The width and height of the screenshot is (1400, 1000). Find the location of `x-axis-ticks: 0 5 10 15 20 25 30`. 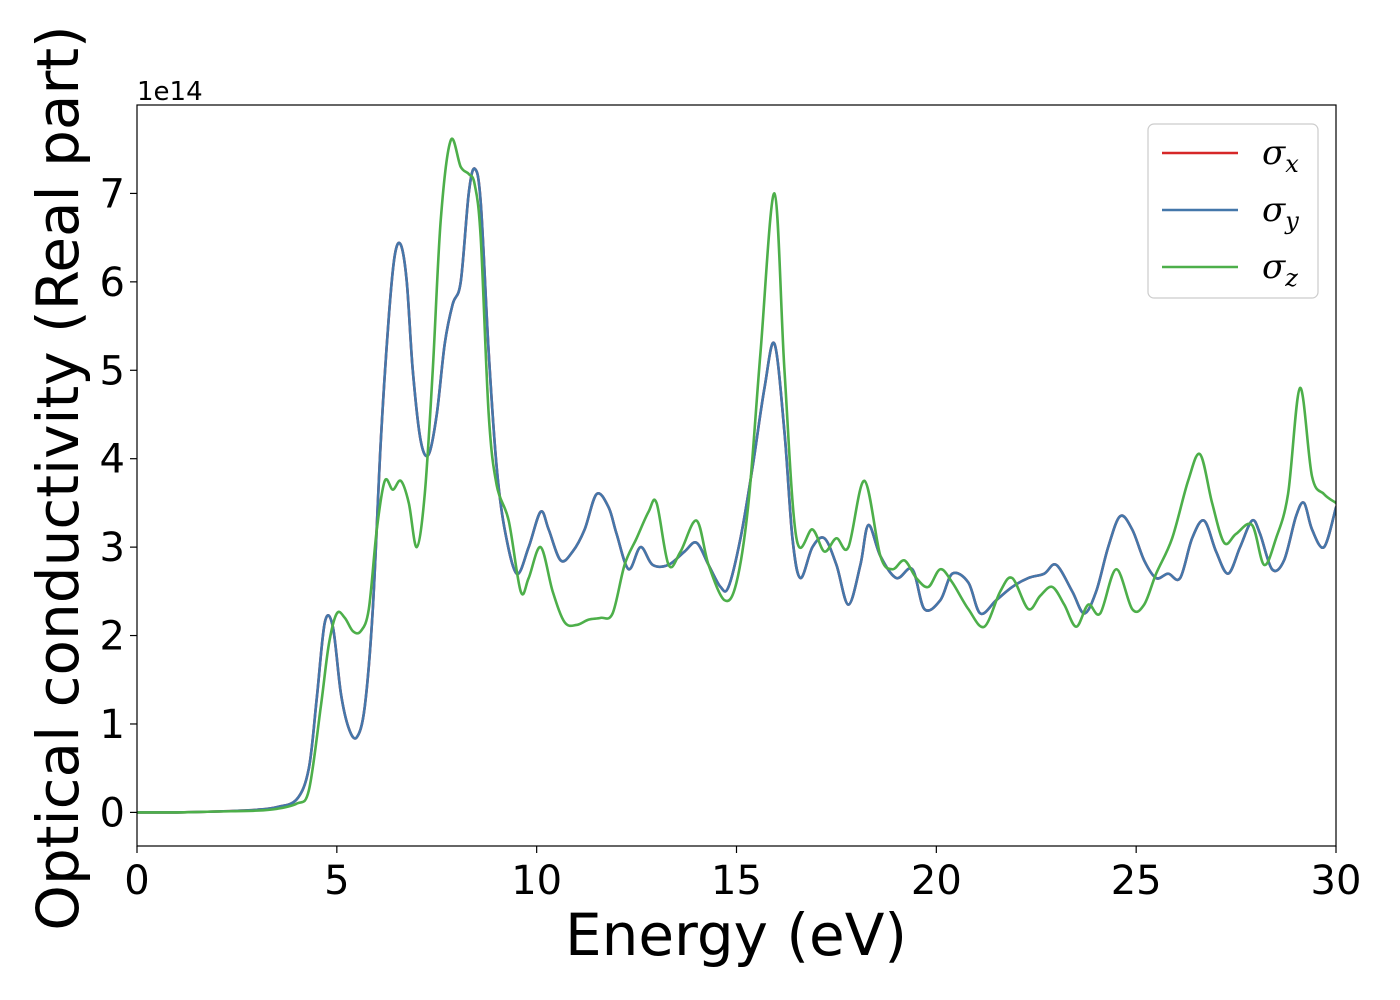

x-axis-ticks: 0 5 10 15 20 25 30 is located at coordinates (742, 875).